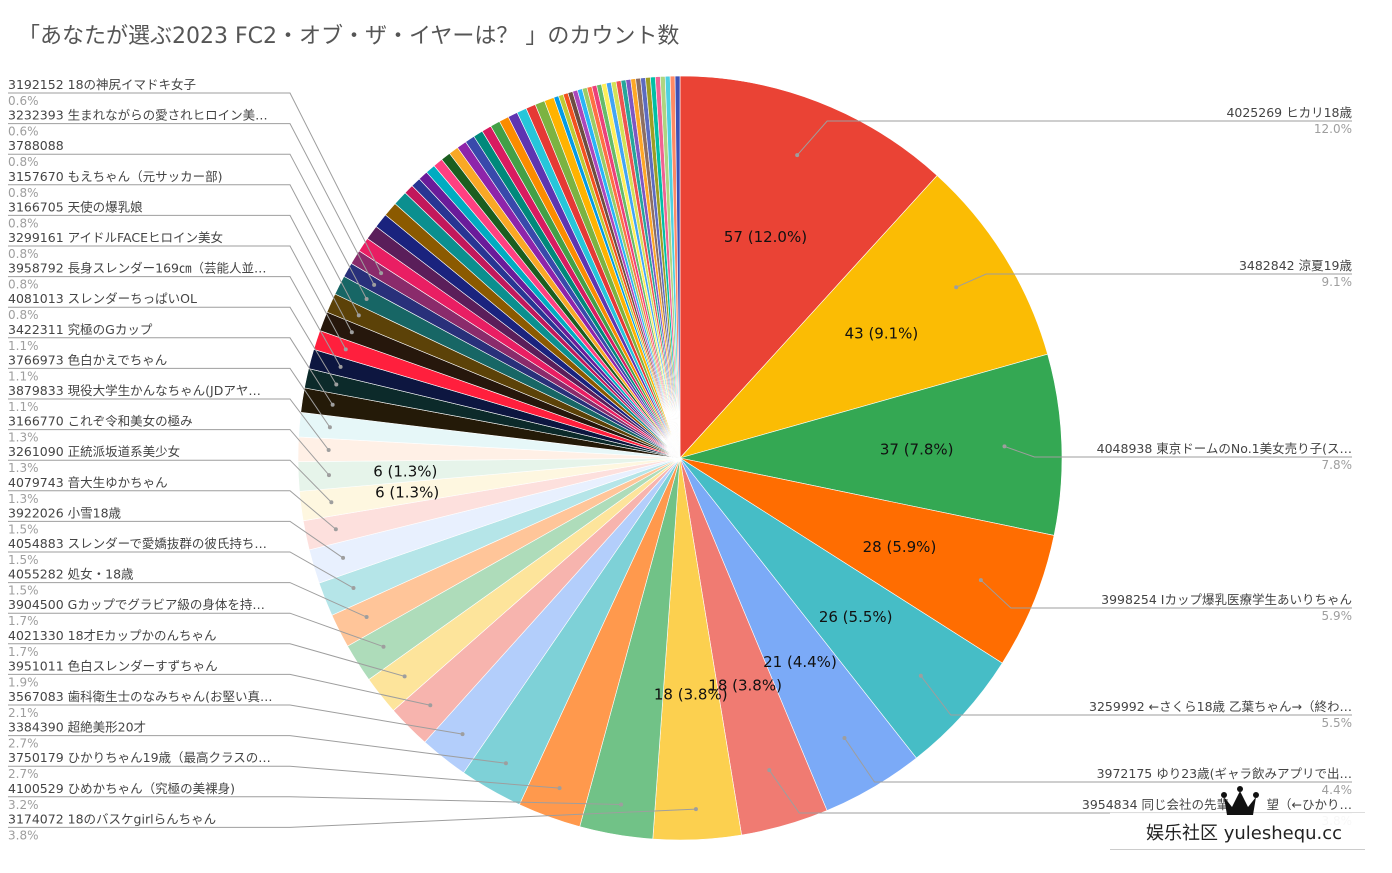 This screenshot has width=1392, height=873. Describe the element at coordinates (65, 512) in the screenshot. I see `legend-label: 3922026 小雪18歳` at that location.